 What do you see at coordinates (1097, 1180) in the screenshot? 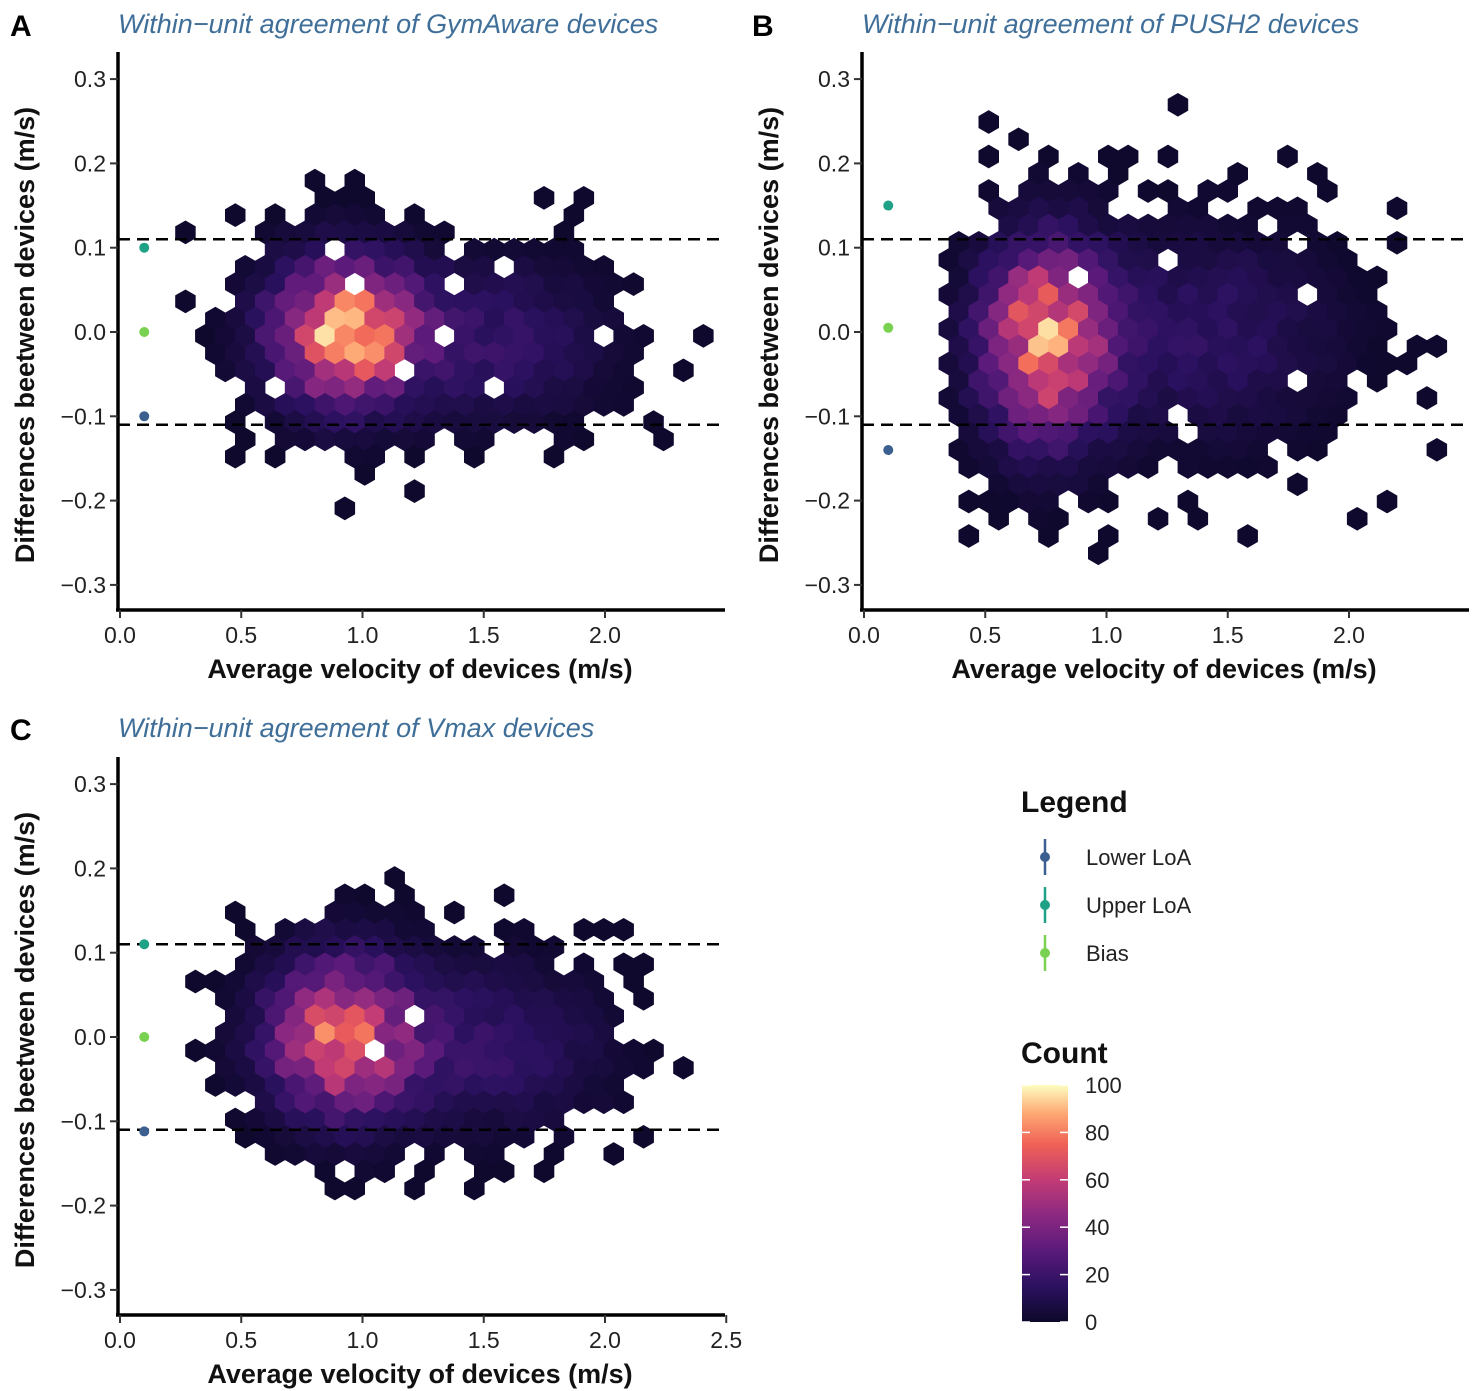
I see `colorbar-tick-label: 60` at bounding box center [1097, 1180].